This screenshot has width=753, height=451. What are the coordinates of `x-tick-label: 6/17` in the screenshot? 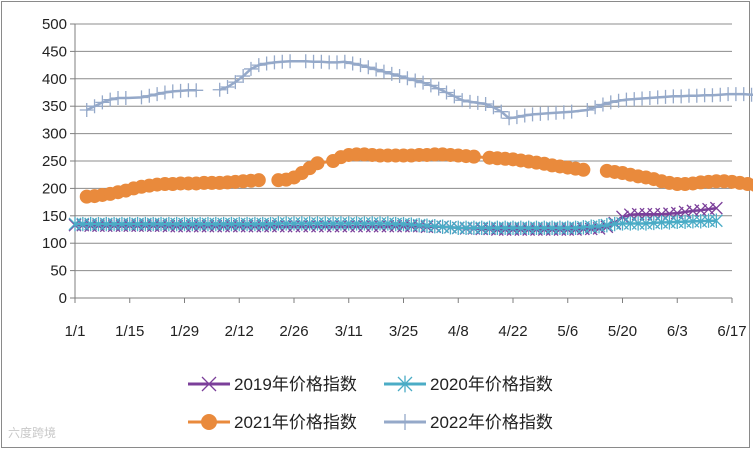 It's located at (731, 331).